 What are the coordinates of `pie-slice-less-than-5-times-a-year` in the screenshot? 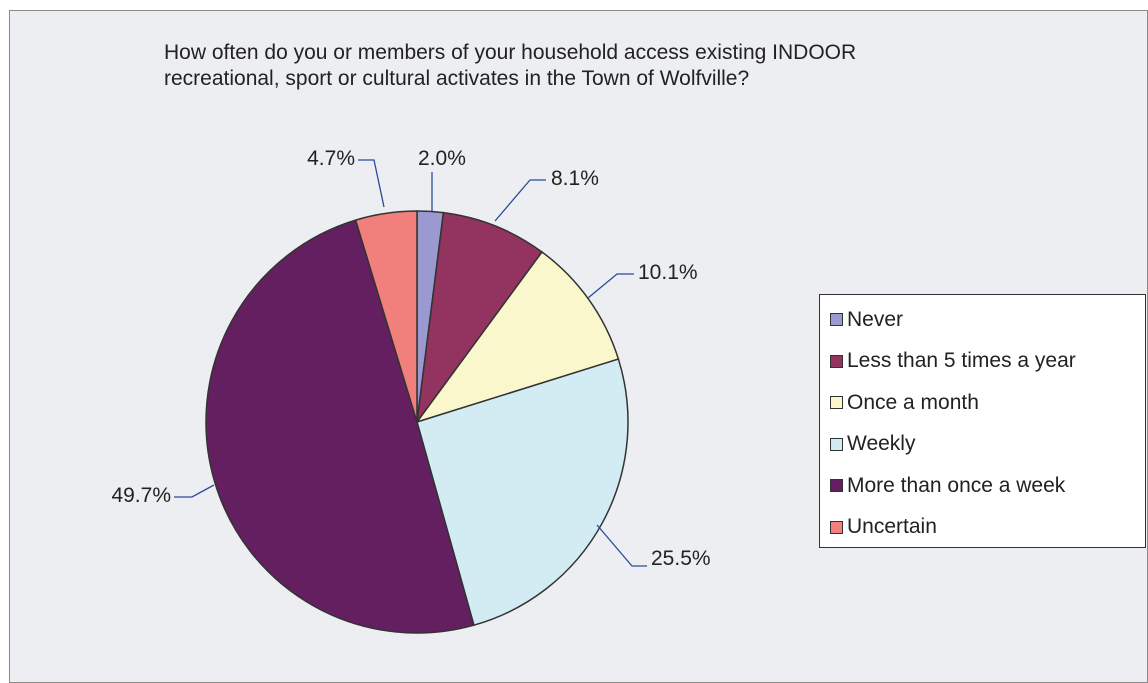 It's located at (479, 318).